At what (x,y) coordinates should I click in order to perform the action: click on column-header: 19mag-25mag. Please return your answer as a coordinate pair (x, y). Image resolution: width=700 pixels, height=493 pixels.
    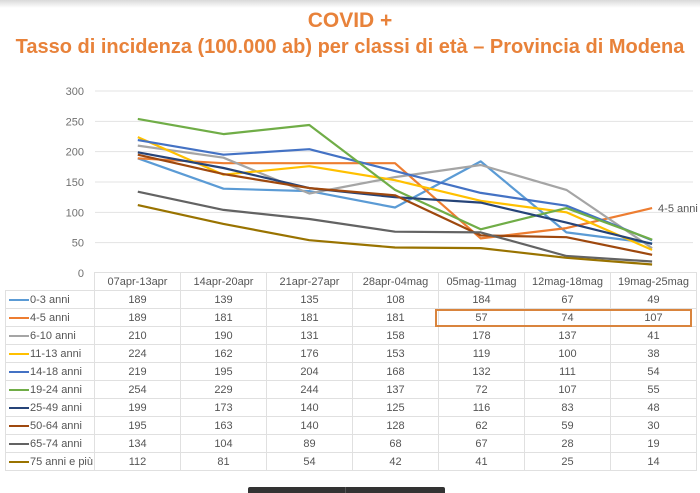
    Looking at the image, I should click on (653, 281).